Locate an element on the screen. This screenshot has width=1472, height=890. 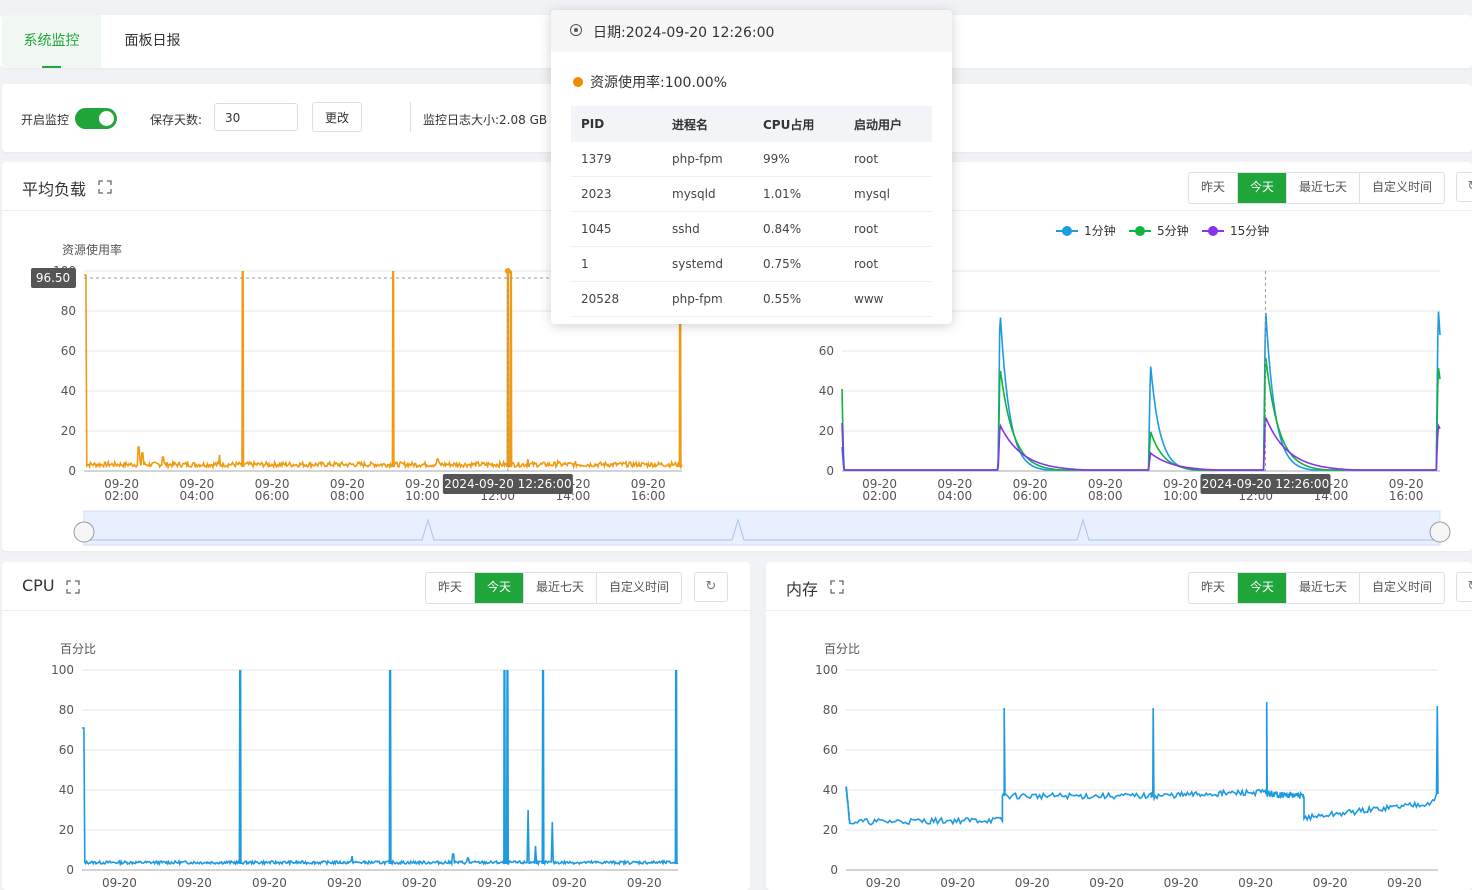
table-cell: mysqld is located at coordinates (707, 194).